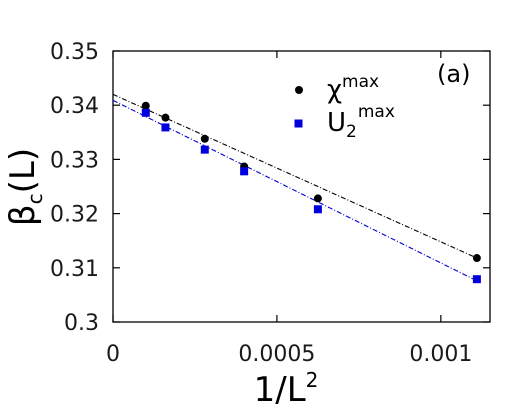  I want to click on y-axis-title-rest: (L), so click(23, 170).